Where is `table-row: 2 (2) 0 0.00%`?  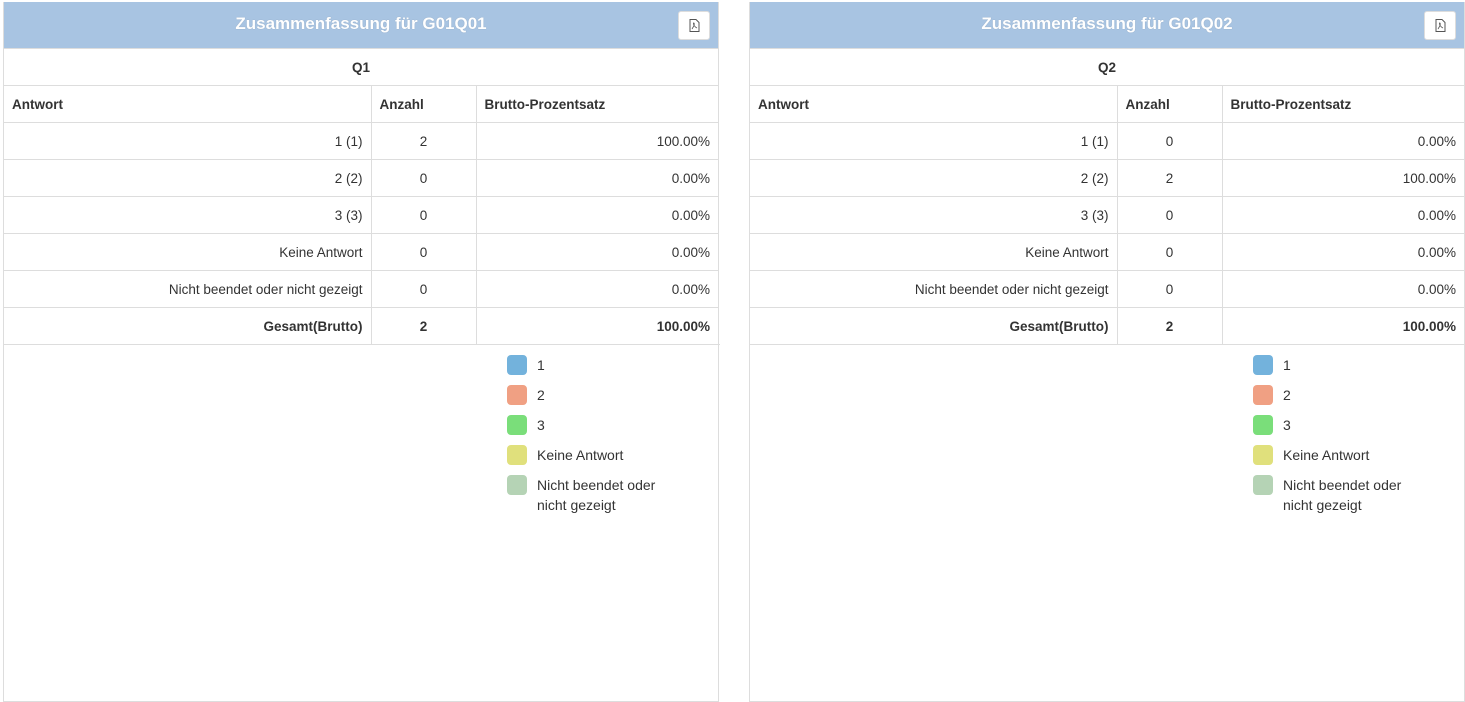
table-row: 2 (2) 0 0.00% is located at coordinates (361, 178).